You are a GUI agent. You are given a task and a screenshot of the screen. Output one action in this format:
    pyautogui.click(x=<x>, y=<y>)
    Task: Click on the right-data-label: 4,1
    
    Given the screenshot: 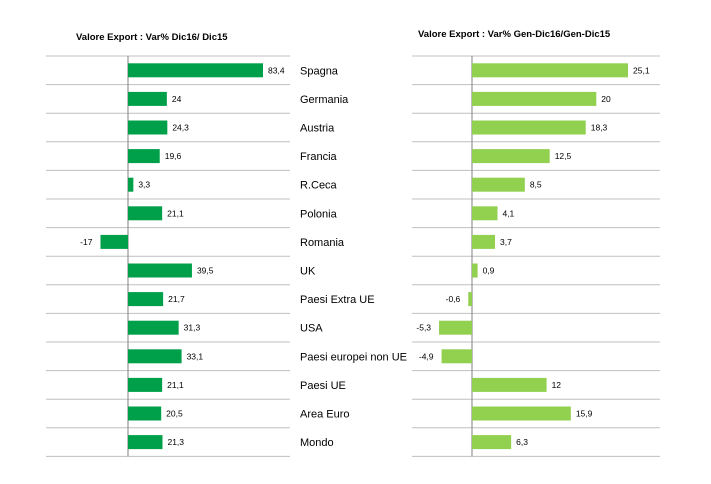 What is the action you would take?
    pyautogui.click(x=508, y=213)
    